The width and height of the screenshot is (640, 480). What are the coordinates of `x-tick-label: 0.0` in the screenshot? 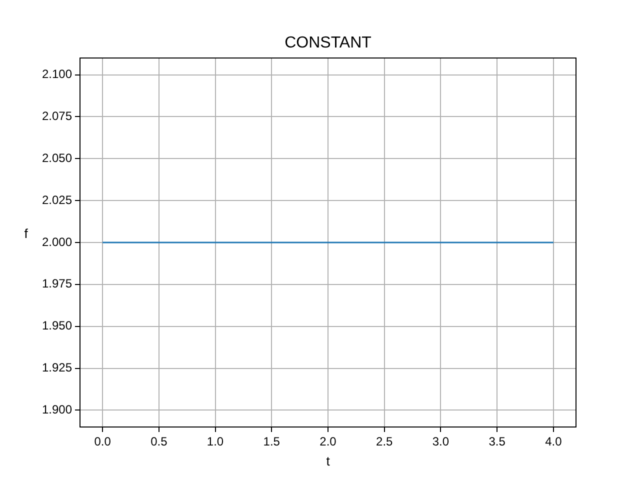 It's located at (103, 441).